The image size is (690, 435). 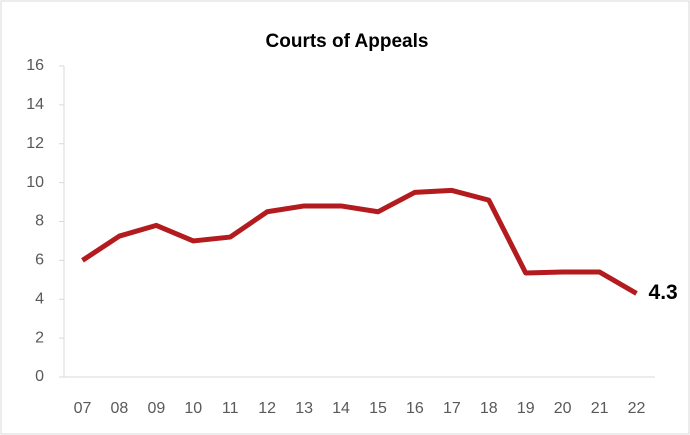 I want to click on data-label: 4.3, so click(x=663, y=292).